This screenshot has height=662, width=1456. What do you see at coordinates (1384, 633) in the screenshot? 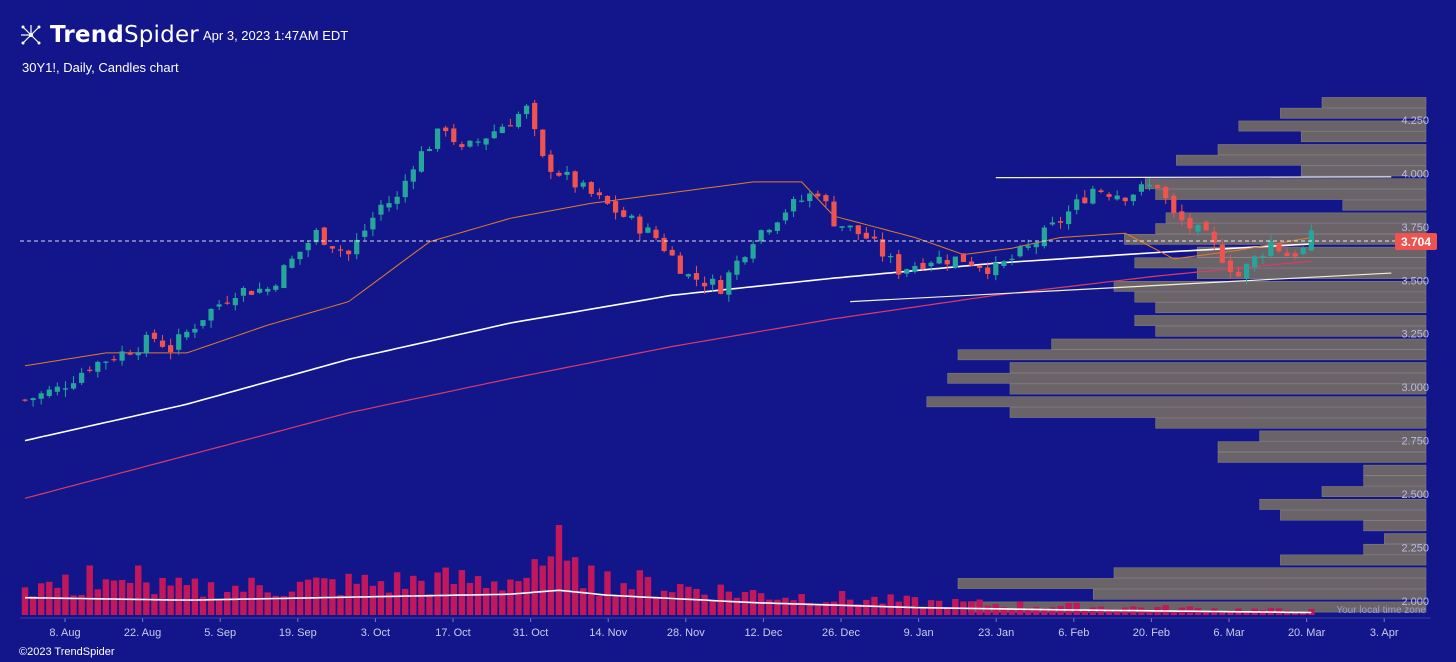
I see `x-tick-label: 3. Apr` at bounding box center [1384, 633].